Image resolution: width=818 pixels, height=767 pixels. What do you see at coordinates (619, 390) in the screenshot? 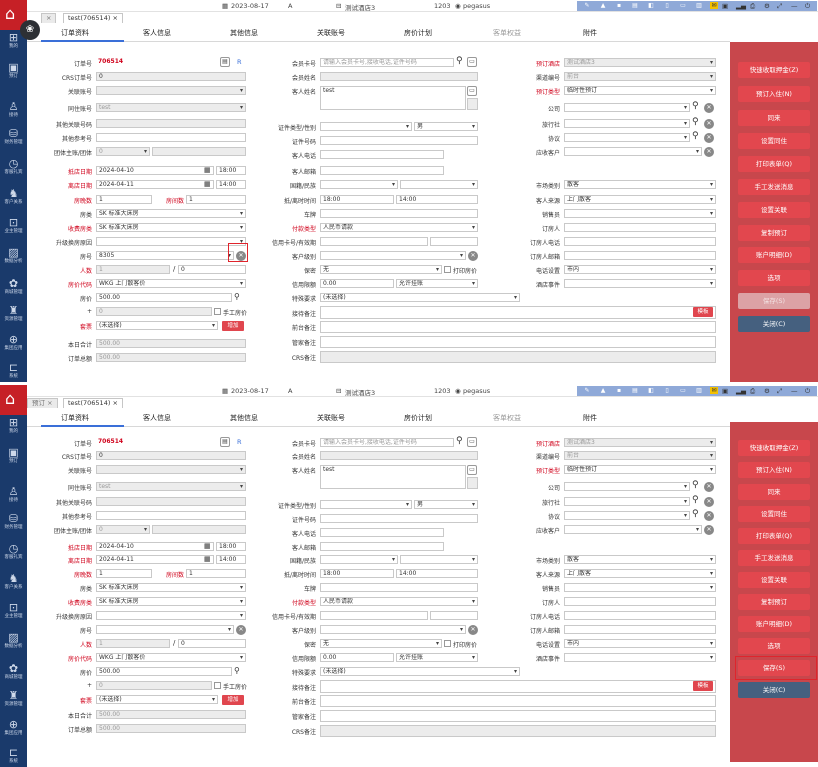
I see `cart-icon: ▪` at bounding box center [619, 390].